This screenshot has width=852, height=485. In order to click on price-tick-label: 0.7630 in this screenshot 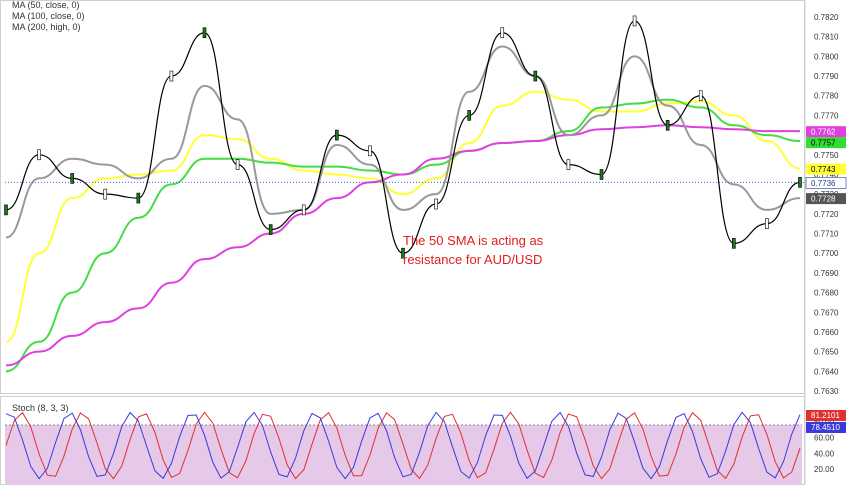, I will do `click(826, 391)`.